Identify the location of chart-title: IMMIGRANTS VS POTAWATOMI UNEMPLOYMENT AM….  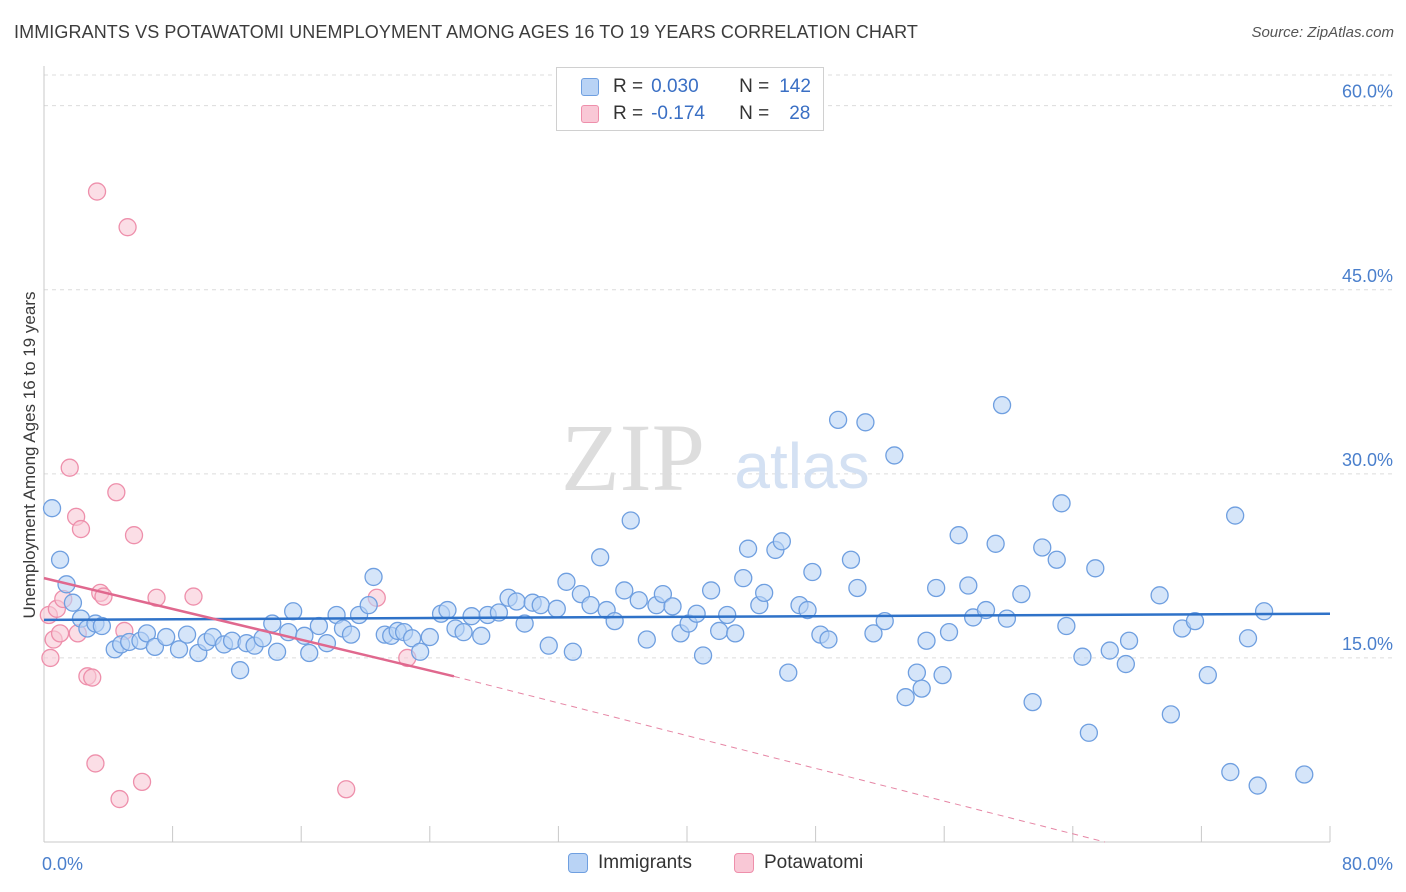
(466, 32).